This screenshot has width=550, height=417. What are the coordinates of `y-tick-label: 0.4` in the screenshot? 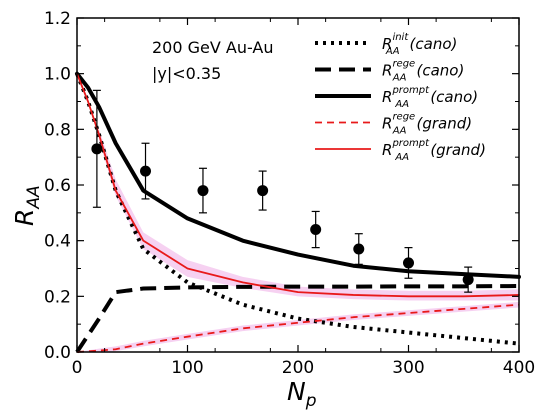 It's located at (57, 242).